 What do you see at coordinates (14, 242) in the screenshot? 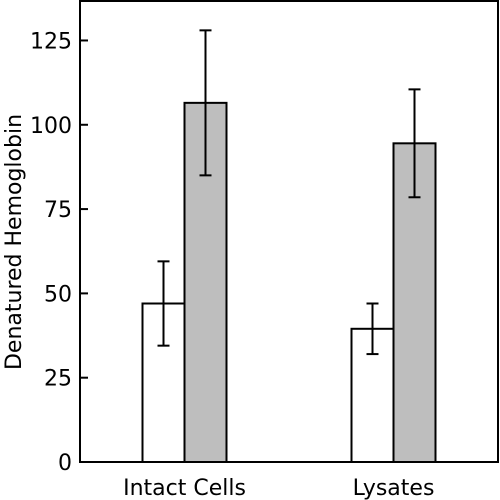
I see `y-axis-title: Denatured Hemoglobin` at bounding box center [14, 242].